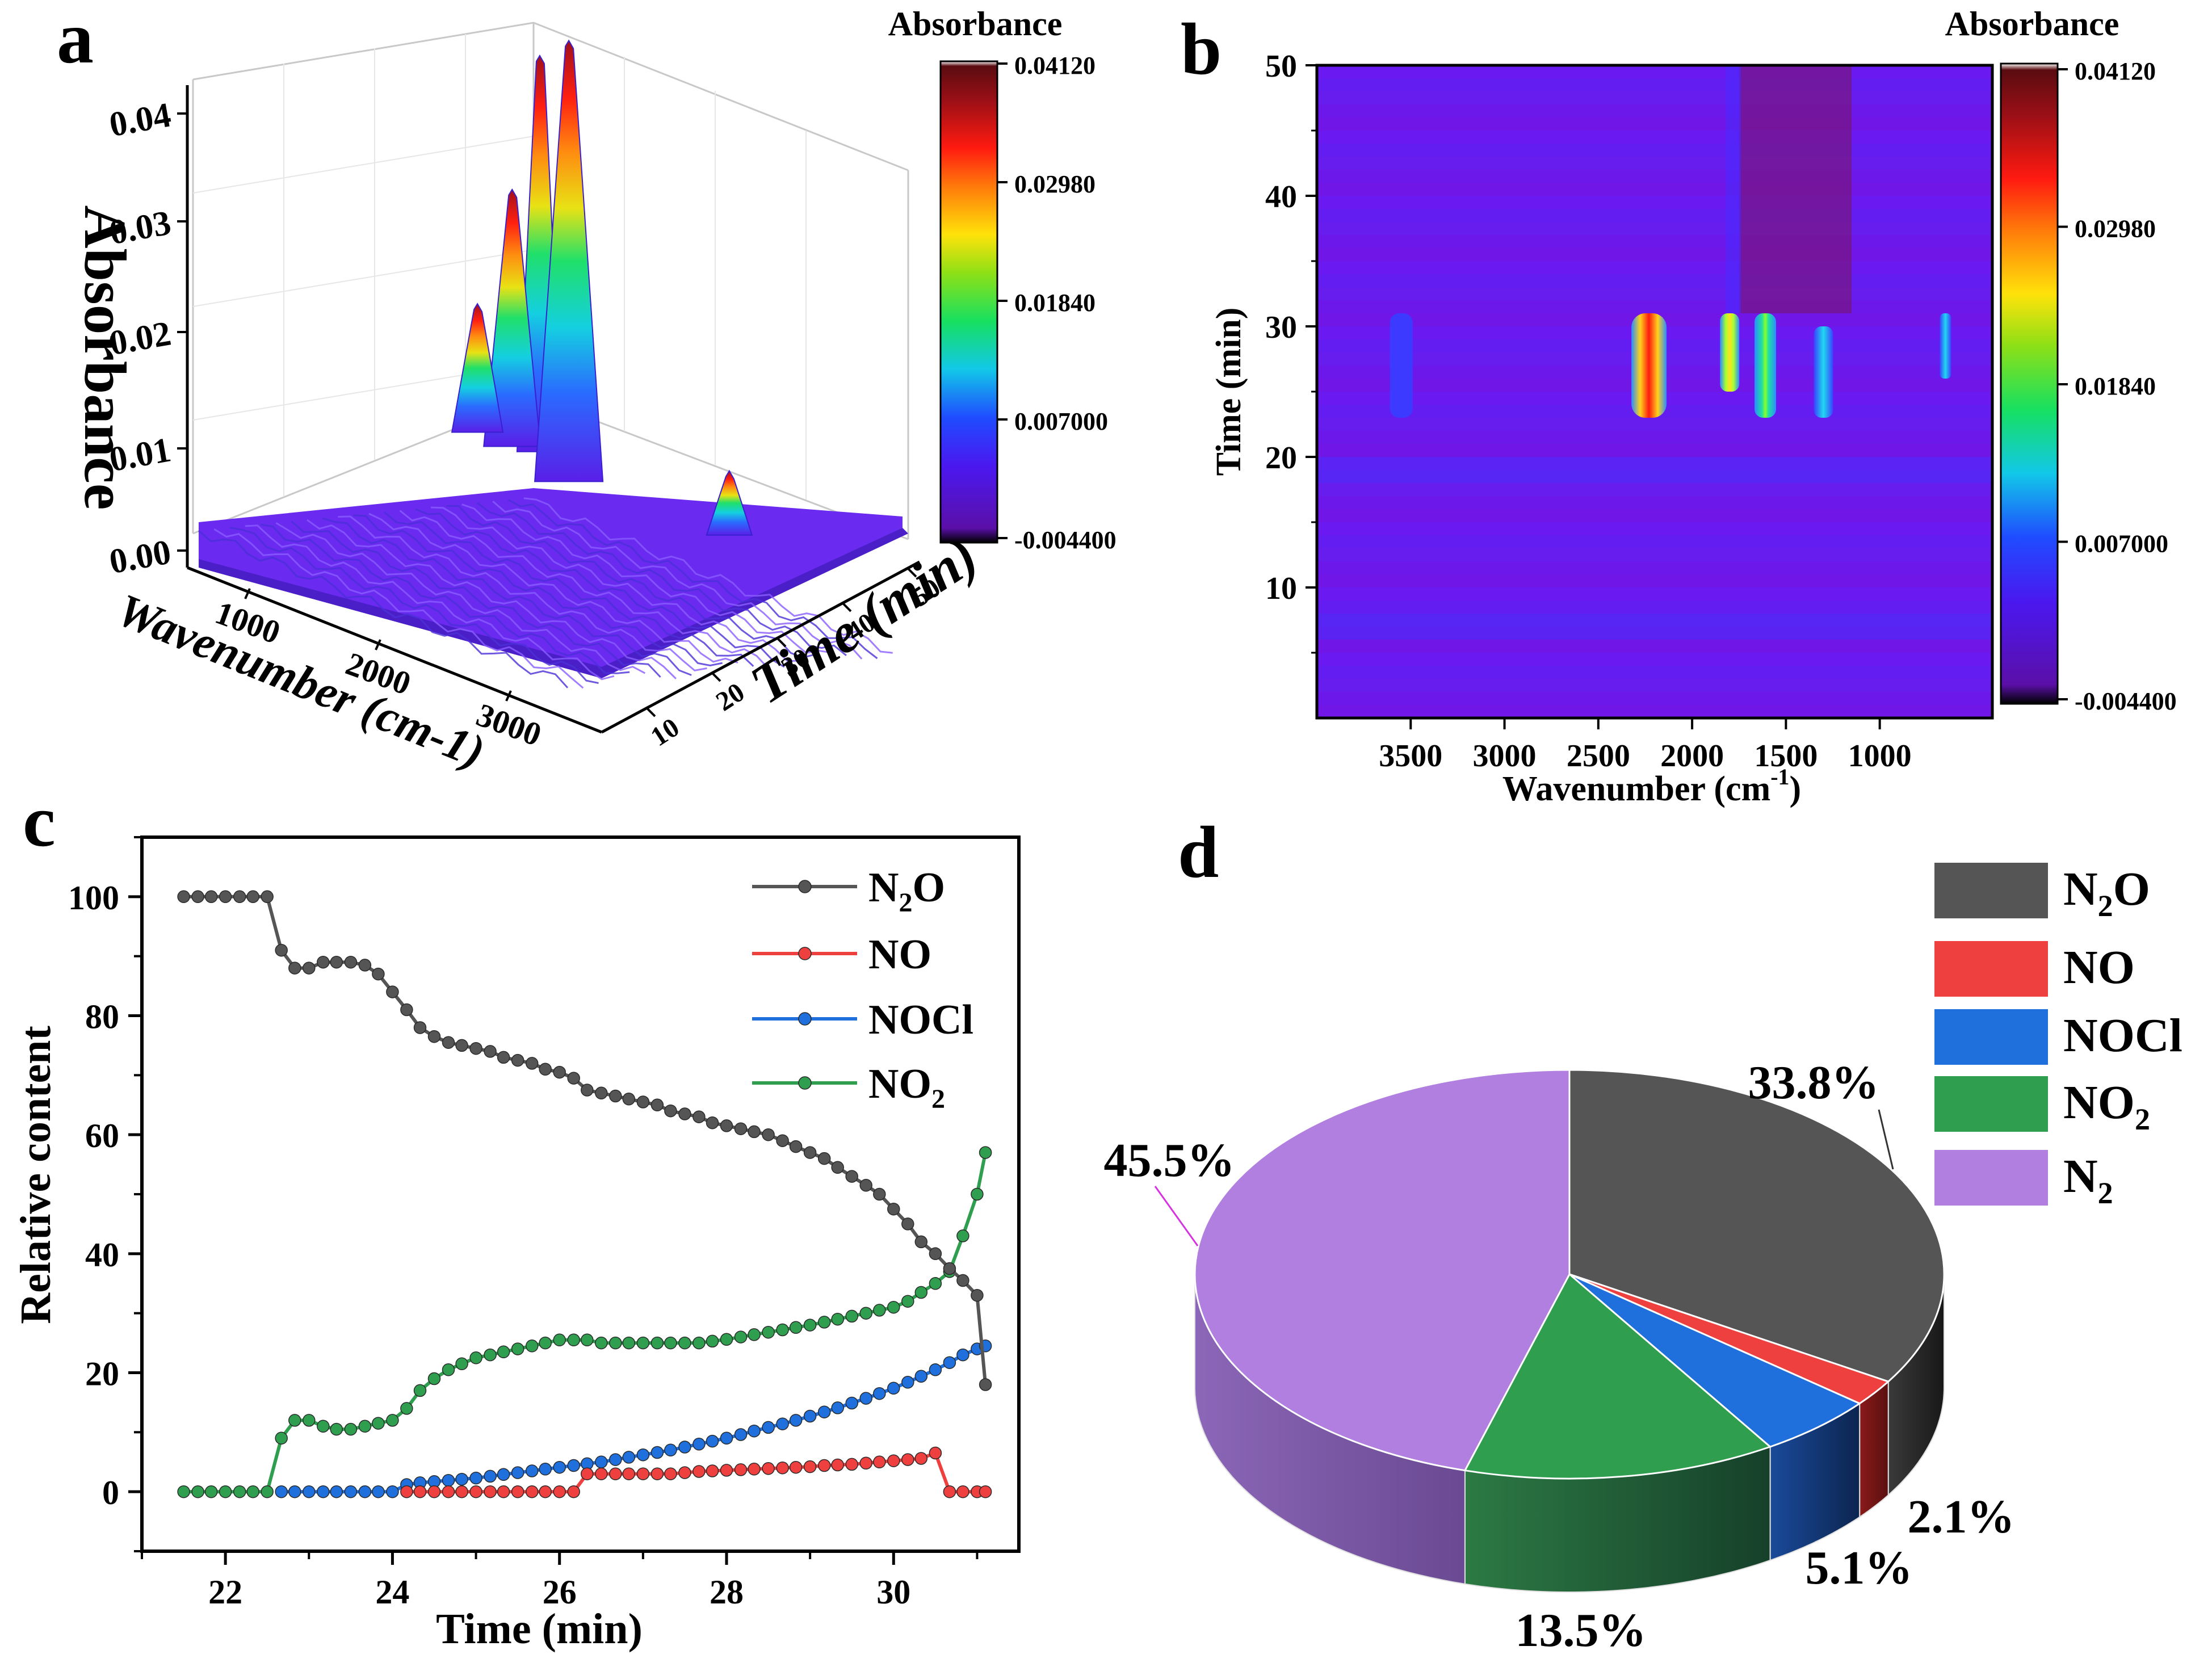  I want to click on panel-a-colorbar-title: Absorbance, so click(975, 24).